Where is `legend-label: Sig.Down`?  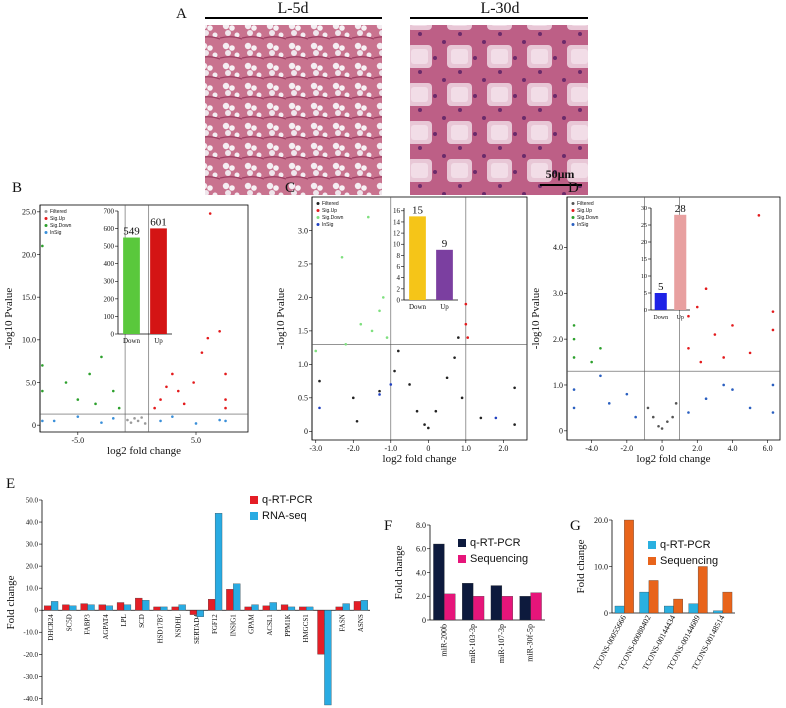 legend-label: Sig.Down is located at coordinates (333, 218).